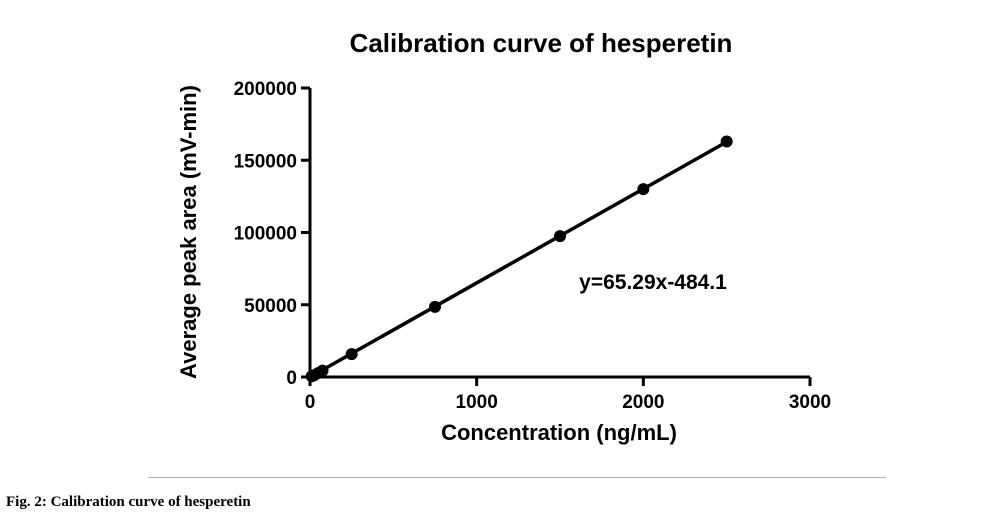 The width and height of the screenshot is (1001, 518). Describe the element at coordinates (541, 43) in the screenshot. I see `chart-title: Calibration curve of hesperetin` at that location.